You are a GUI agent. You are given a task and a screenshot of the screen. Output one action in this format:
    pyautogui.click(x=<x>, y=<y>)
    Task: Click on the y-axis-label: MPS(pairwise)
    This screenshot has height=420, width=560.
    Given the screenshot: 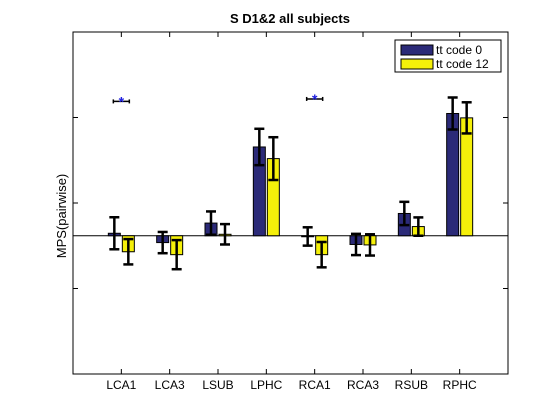 What is the action you would take?
    pyautogui.click(x=61, y=216)
    